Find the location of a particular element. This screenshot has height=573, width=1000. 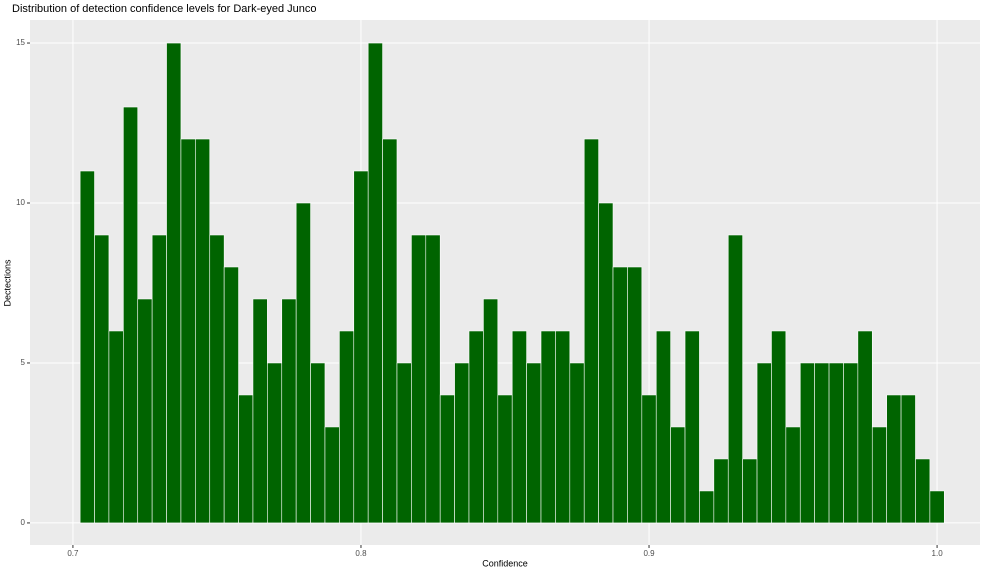

y-tick-label: 5 is located at coordinates (23, 362).